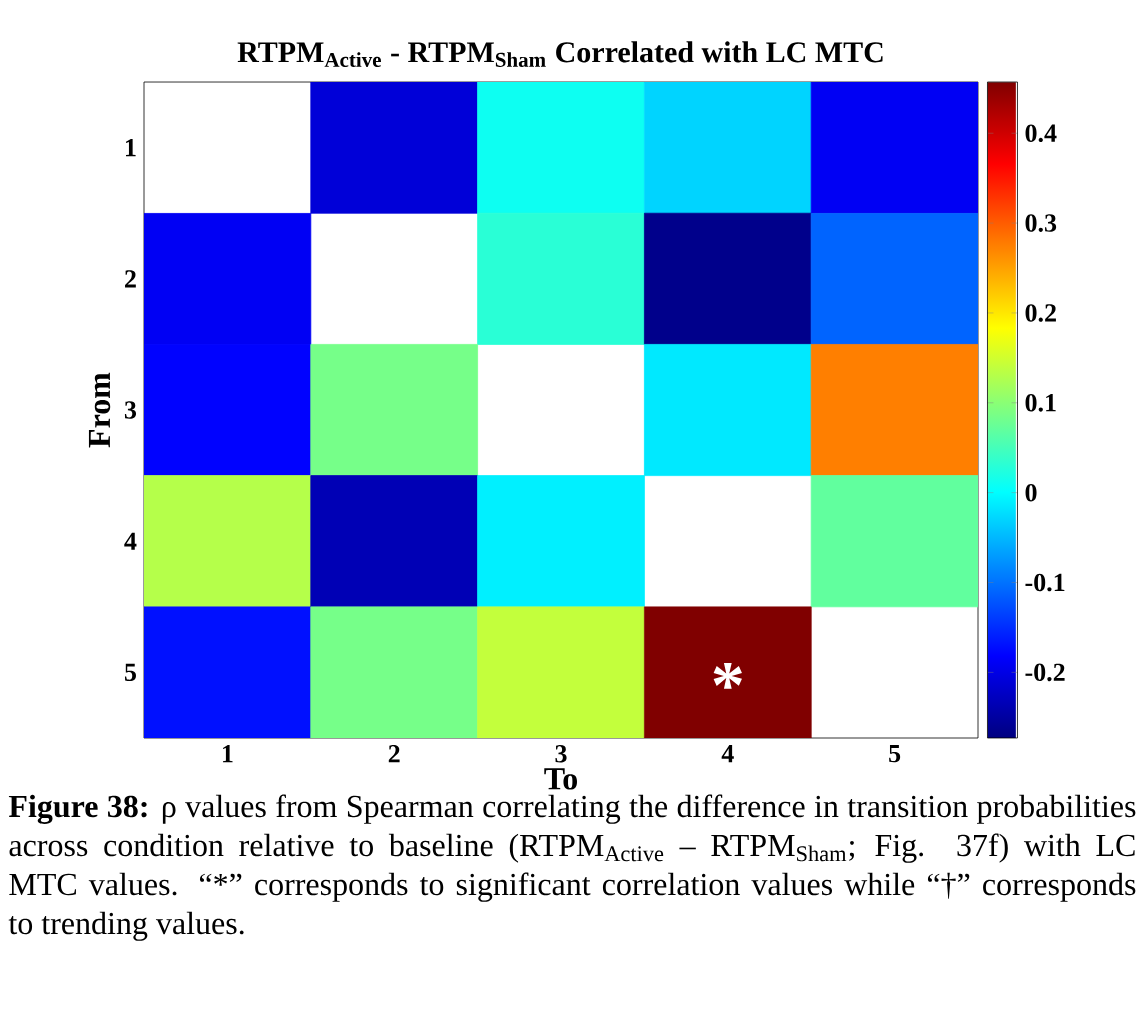 Image resolution: width=1148 pixels, height=1034 pixels. What do you see at coordinates (99, 410) in the screenshot?
I see `y-axis-title: From` at bounding box center [99, 410].